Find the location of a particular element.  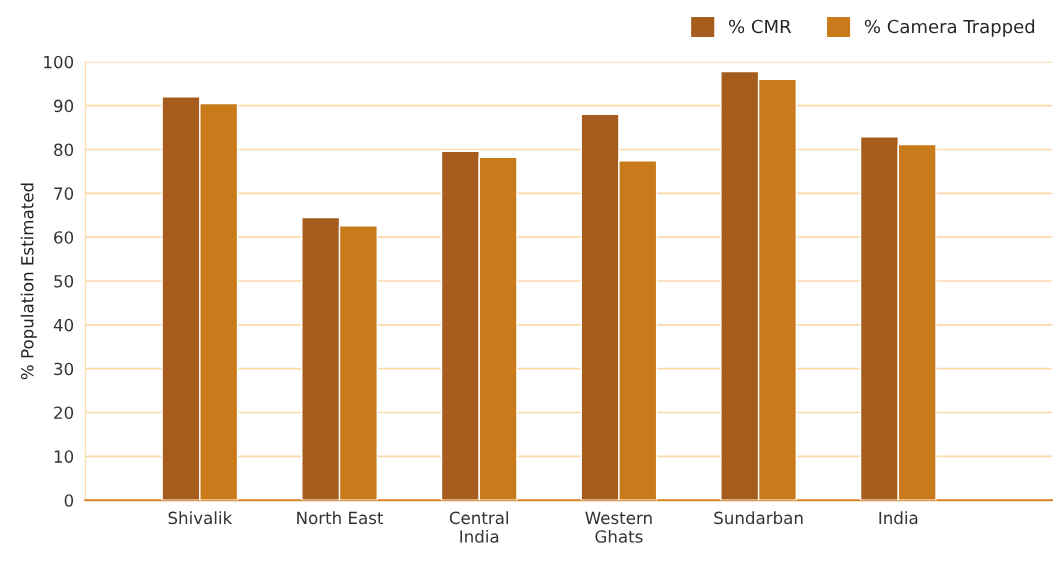

y-tick-label: 50 is located at coordinates (64, 281).